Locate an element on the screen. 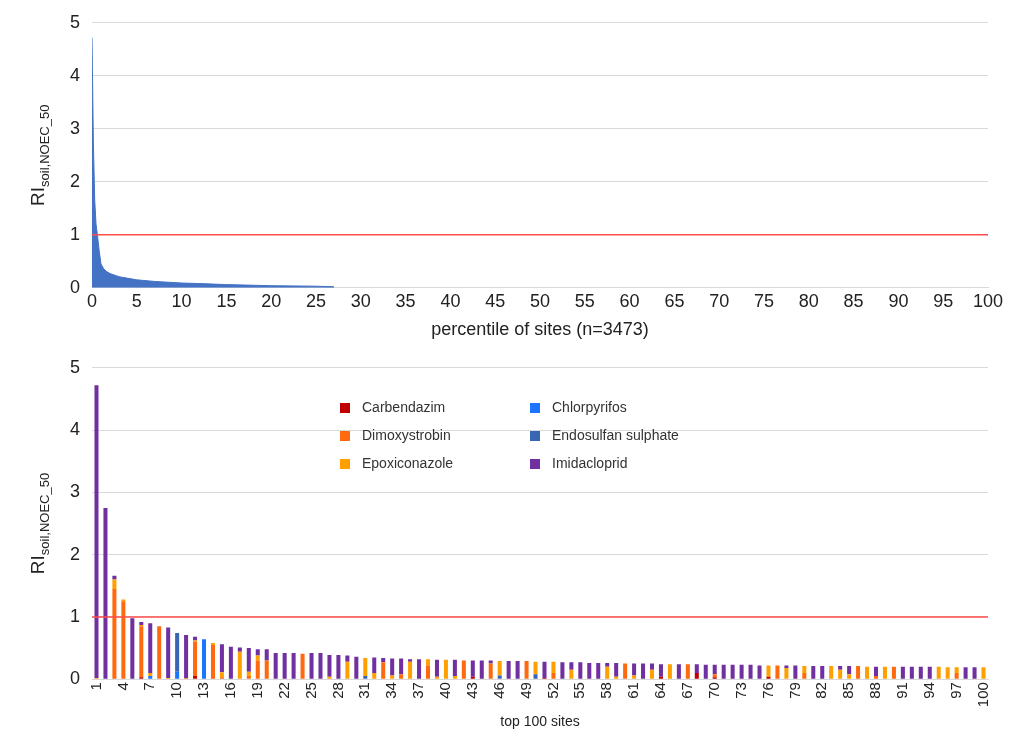 This screenshot has width=1013, height=740. x-tick-label: 40 is located at coordinates (450, 300).